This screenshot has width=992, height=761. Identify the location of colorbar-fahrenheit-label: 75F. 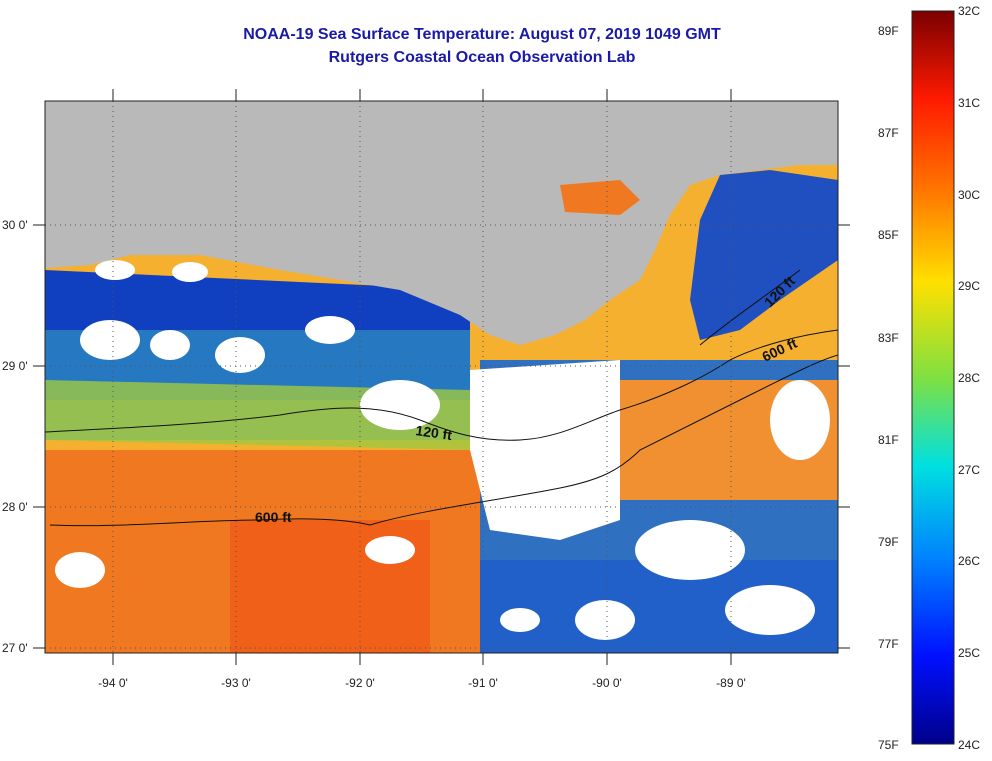
(888, 745).